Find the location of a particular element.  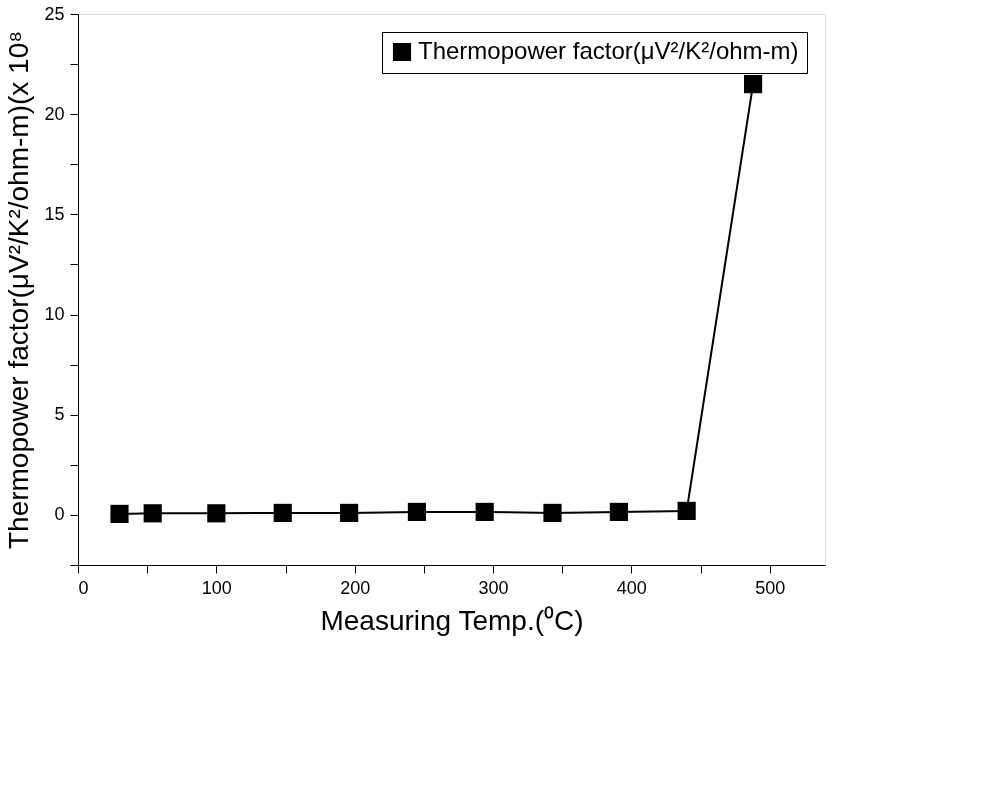

y-tick-label: 15 is located at coordinates (54, 213).